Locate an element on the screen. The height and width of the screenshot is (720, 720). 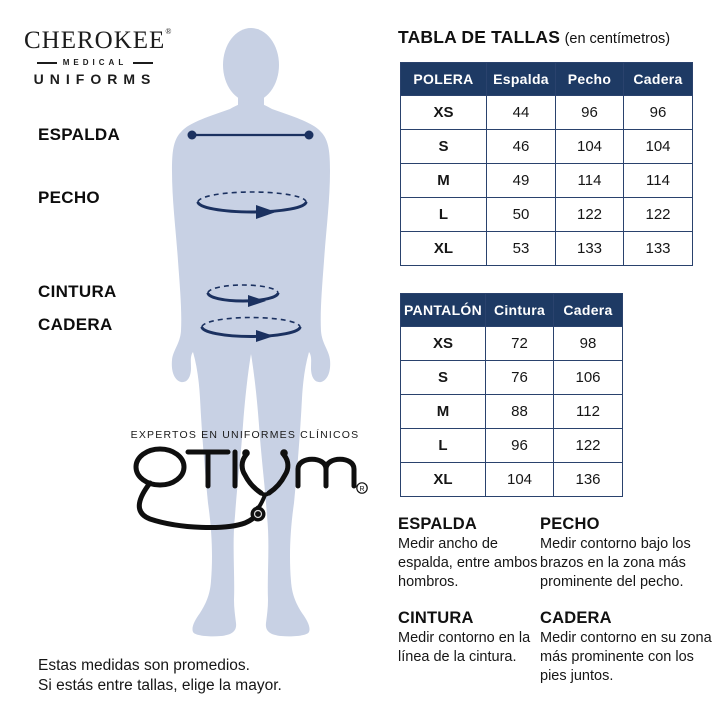
brand-name: CHEROKEE is located at coordinates (95, 40).